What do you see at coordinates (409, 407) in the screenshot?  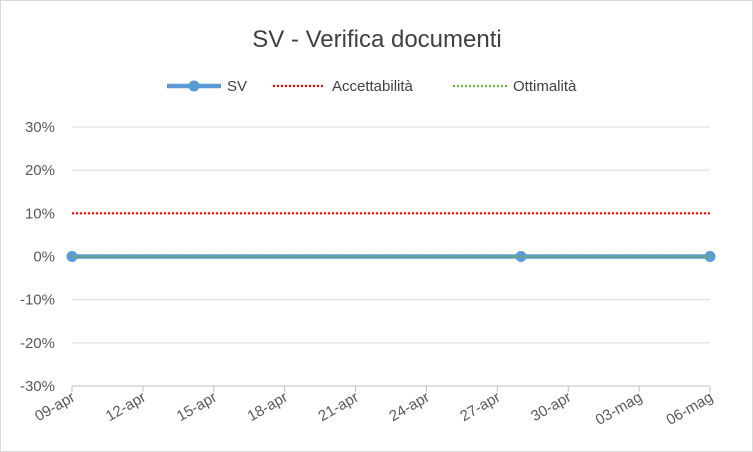 I see `x-tick-label: 24-apr` at bounding box center [409, 407].